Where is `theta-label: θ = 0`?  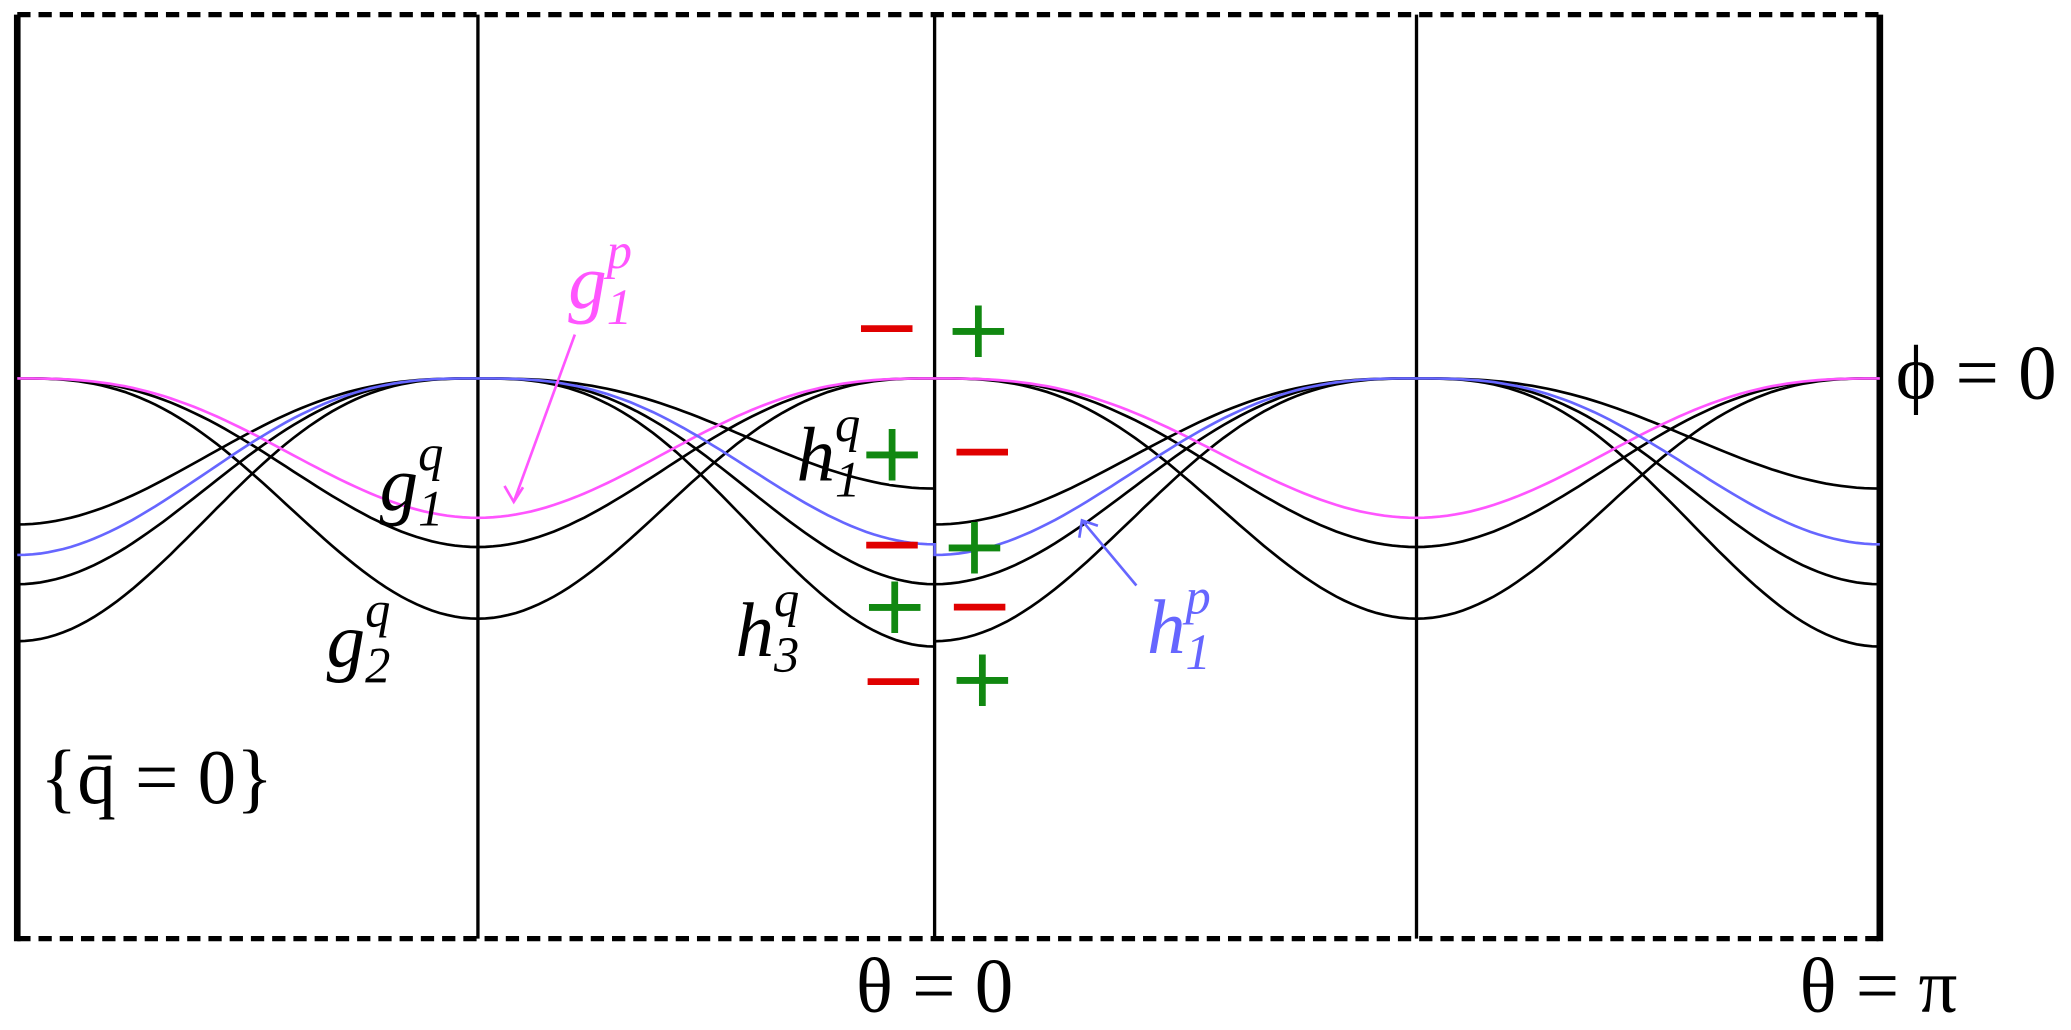 theta-label: θ = 0 is located at coordinates (934, 986).